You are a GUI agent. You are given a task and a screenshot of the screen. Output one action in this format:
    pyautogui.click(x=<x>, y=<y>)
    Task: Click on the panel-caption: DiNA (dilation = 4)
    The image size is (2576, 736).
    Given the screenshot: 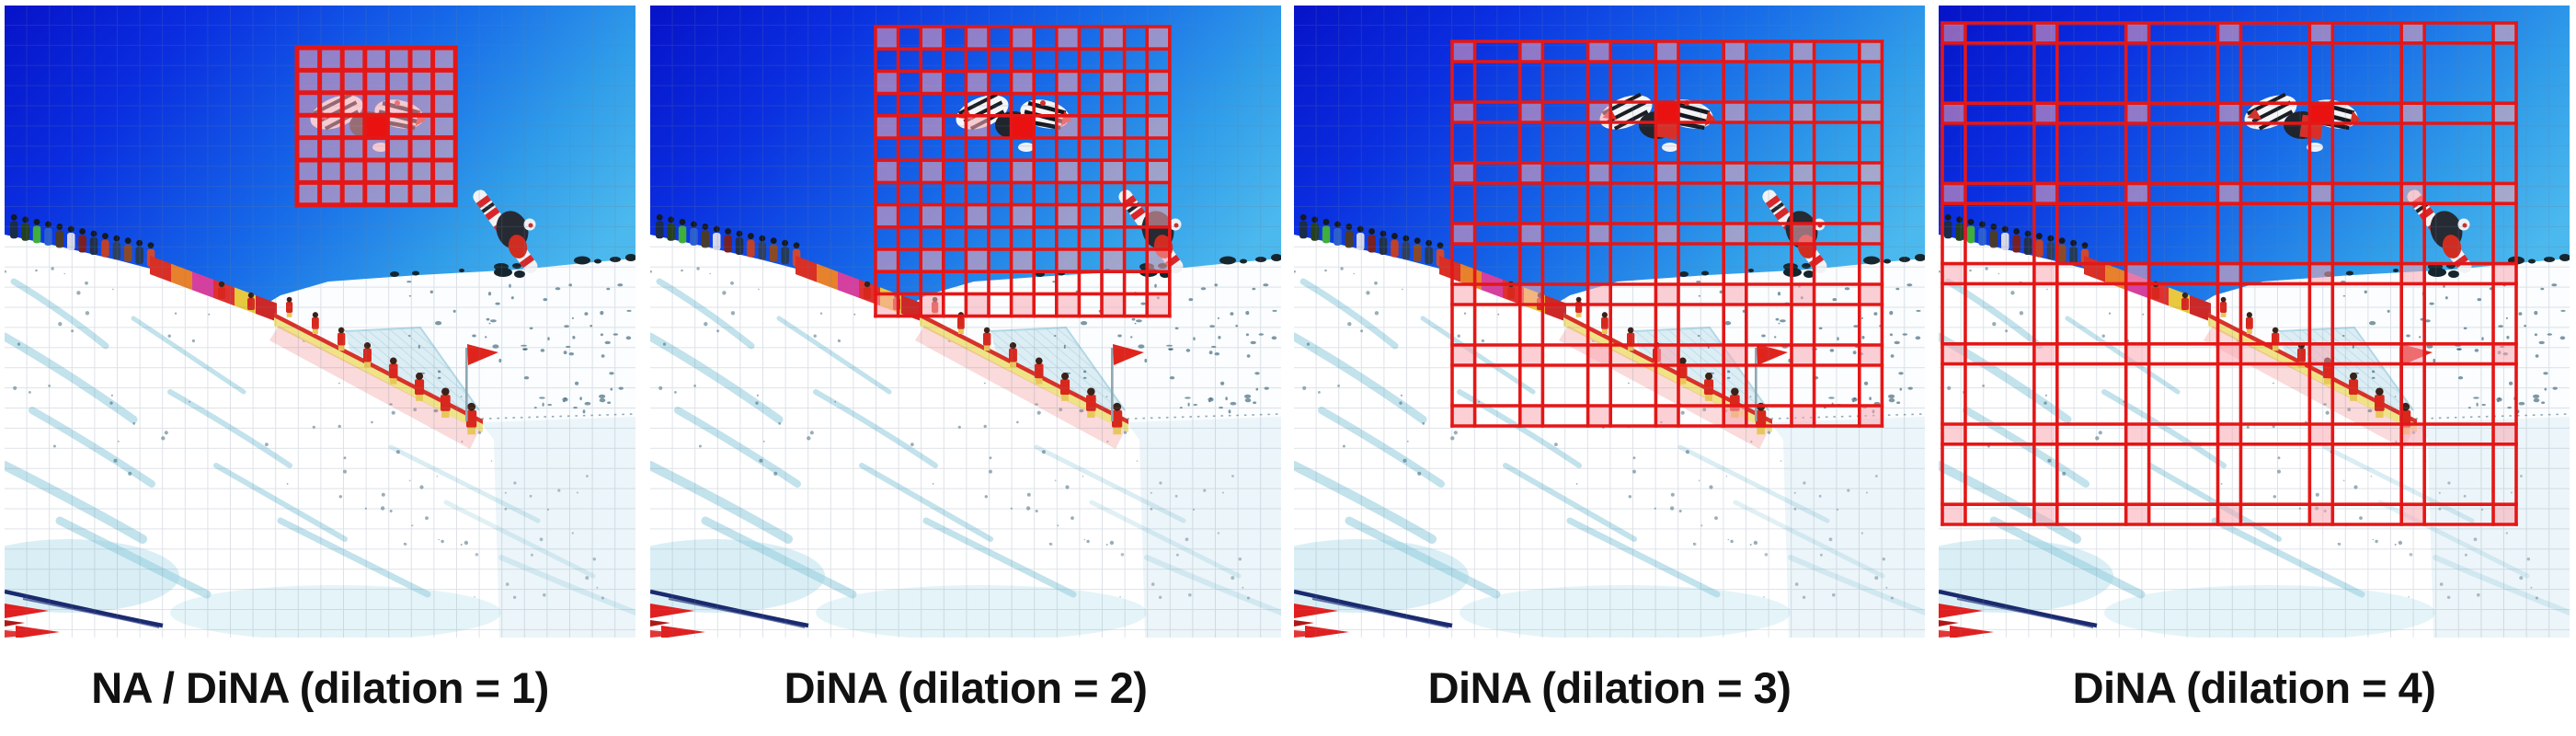 What is the action you would take?
    pyautogui.click(x=2254, y=687)
    